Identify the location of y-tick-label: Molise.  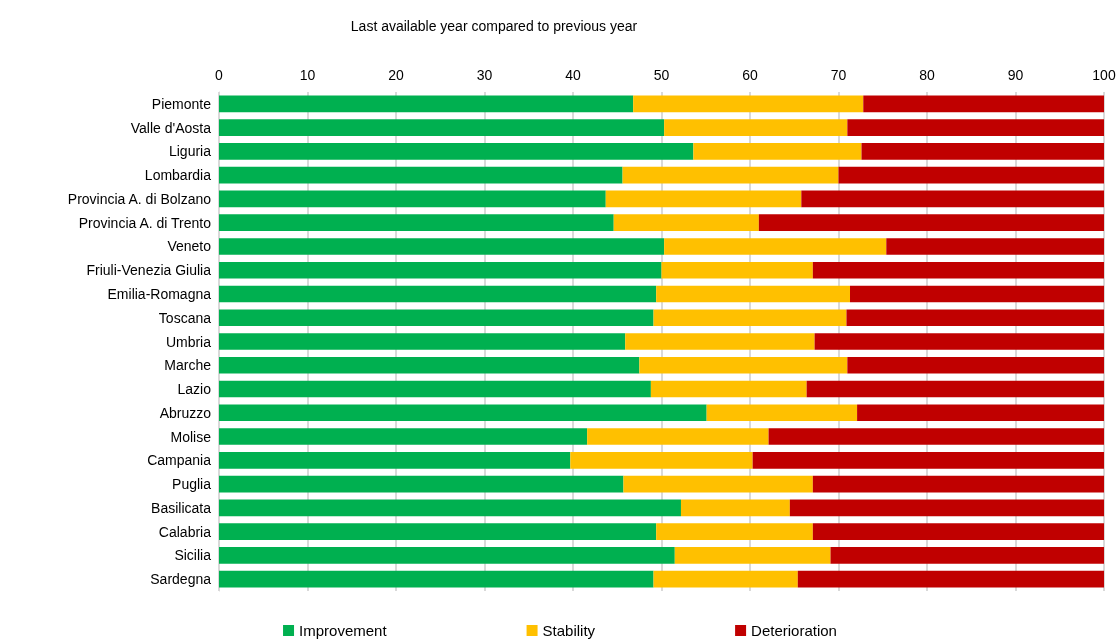
(191, 436).